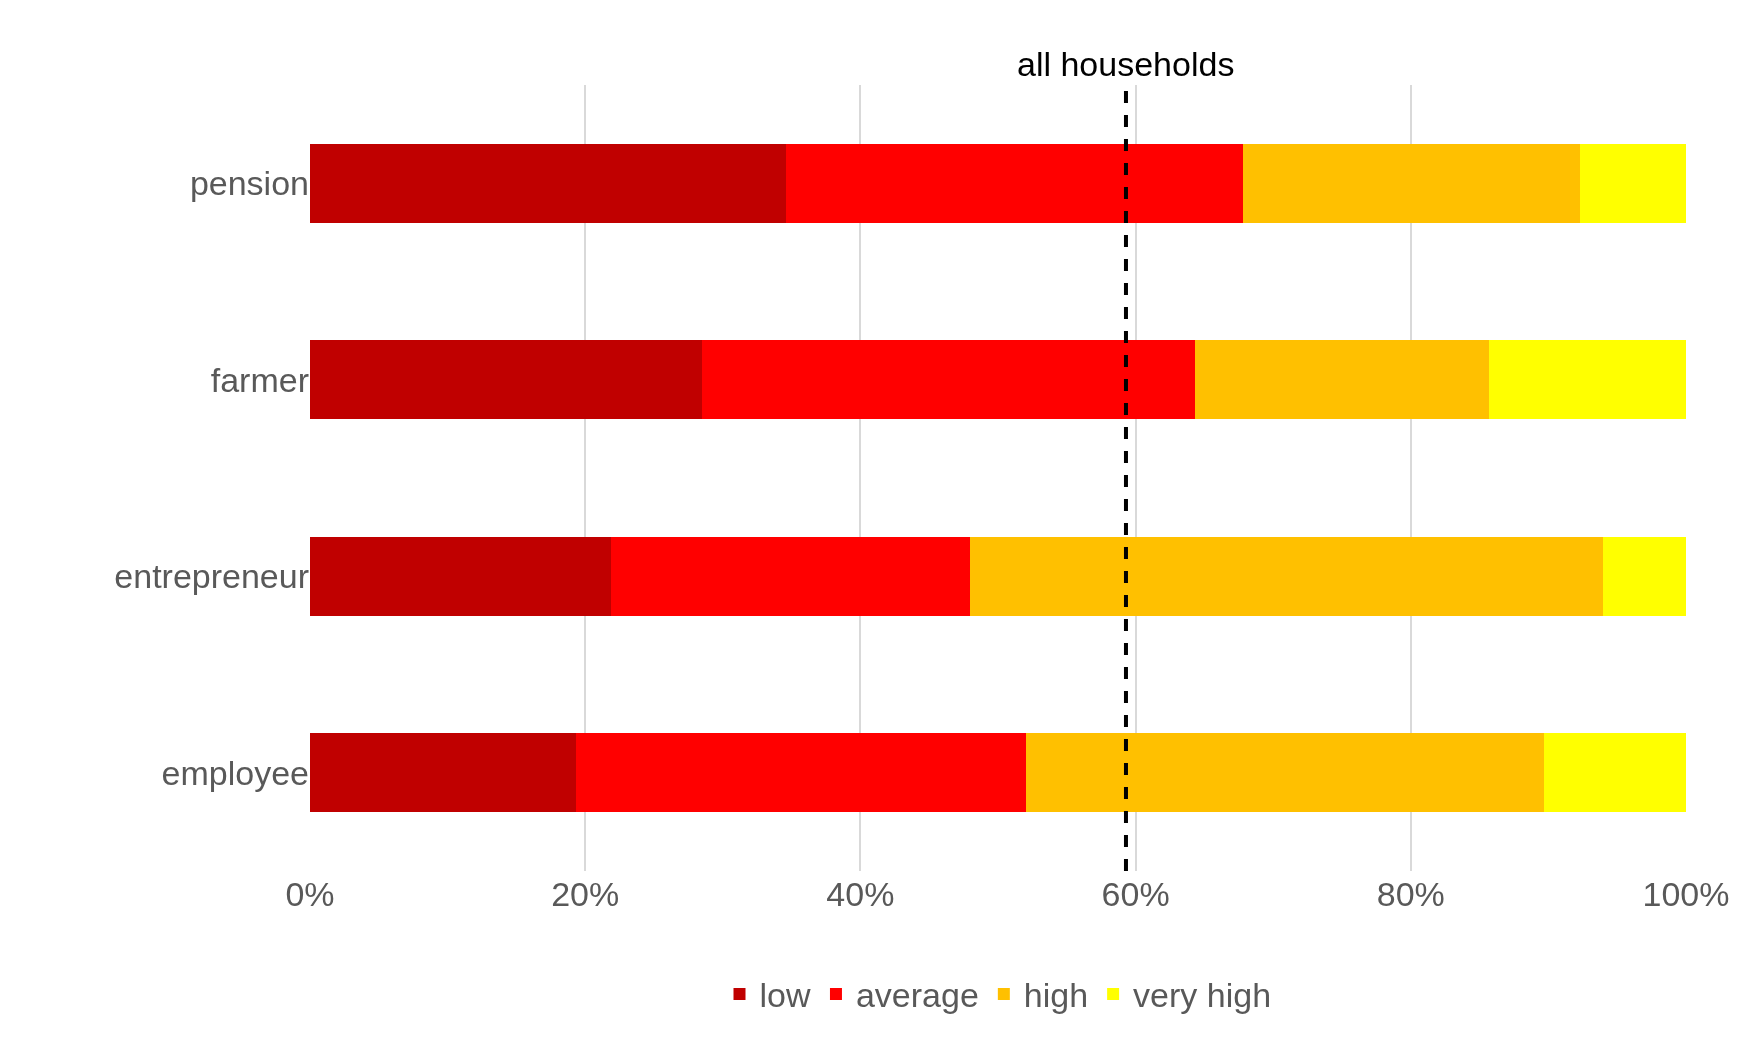 The height and width of the screenshot is (1061, 1756). I want to click on x-tick-label: 60%, so click(1135, 894).